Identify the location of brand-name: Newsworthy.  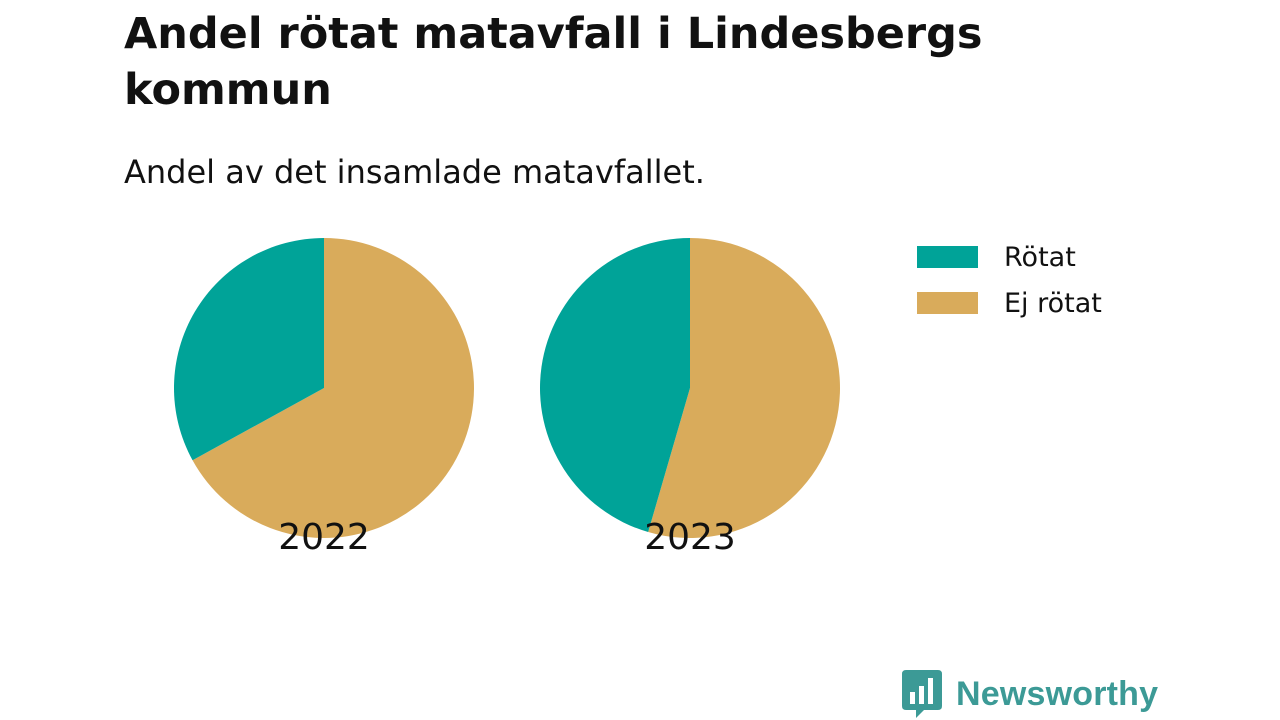
(1057, 693).